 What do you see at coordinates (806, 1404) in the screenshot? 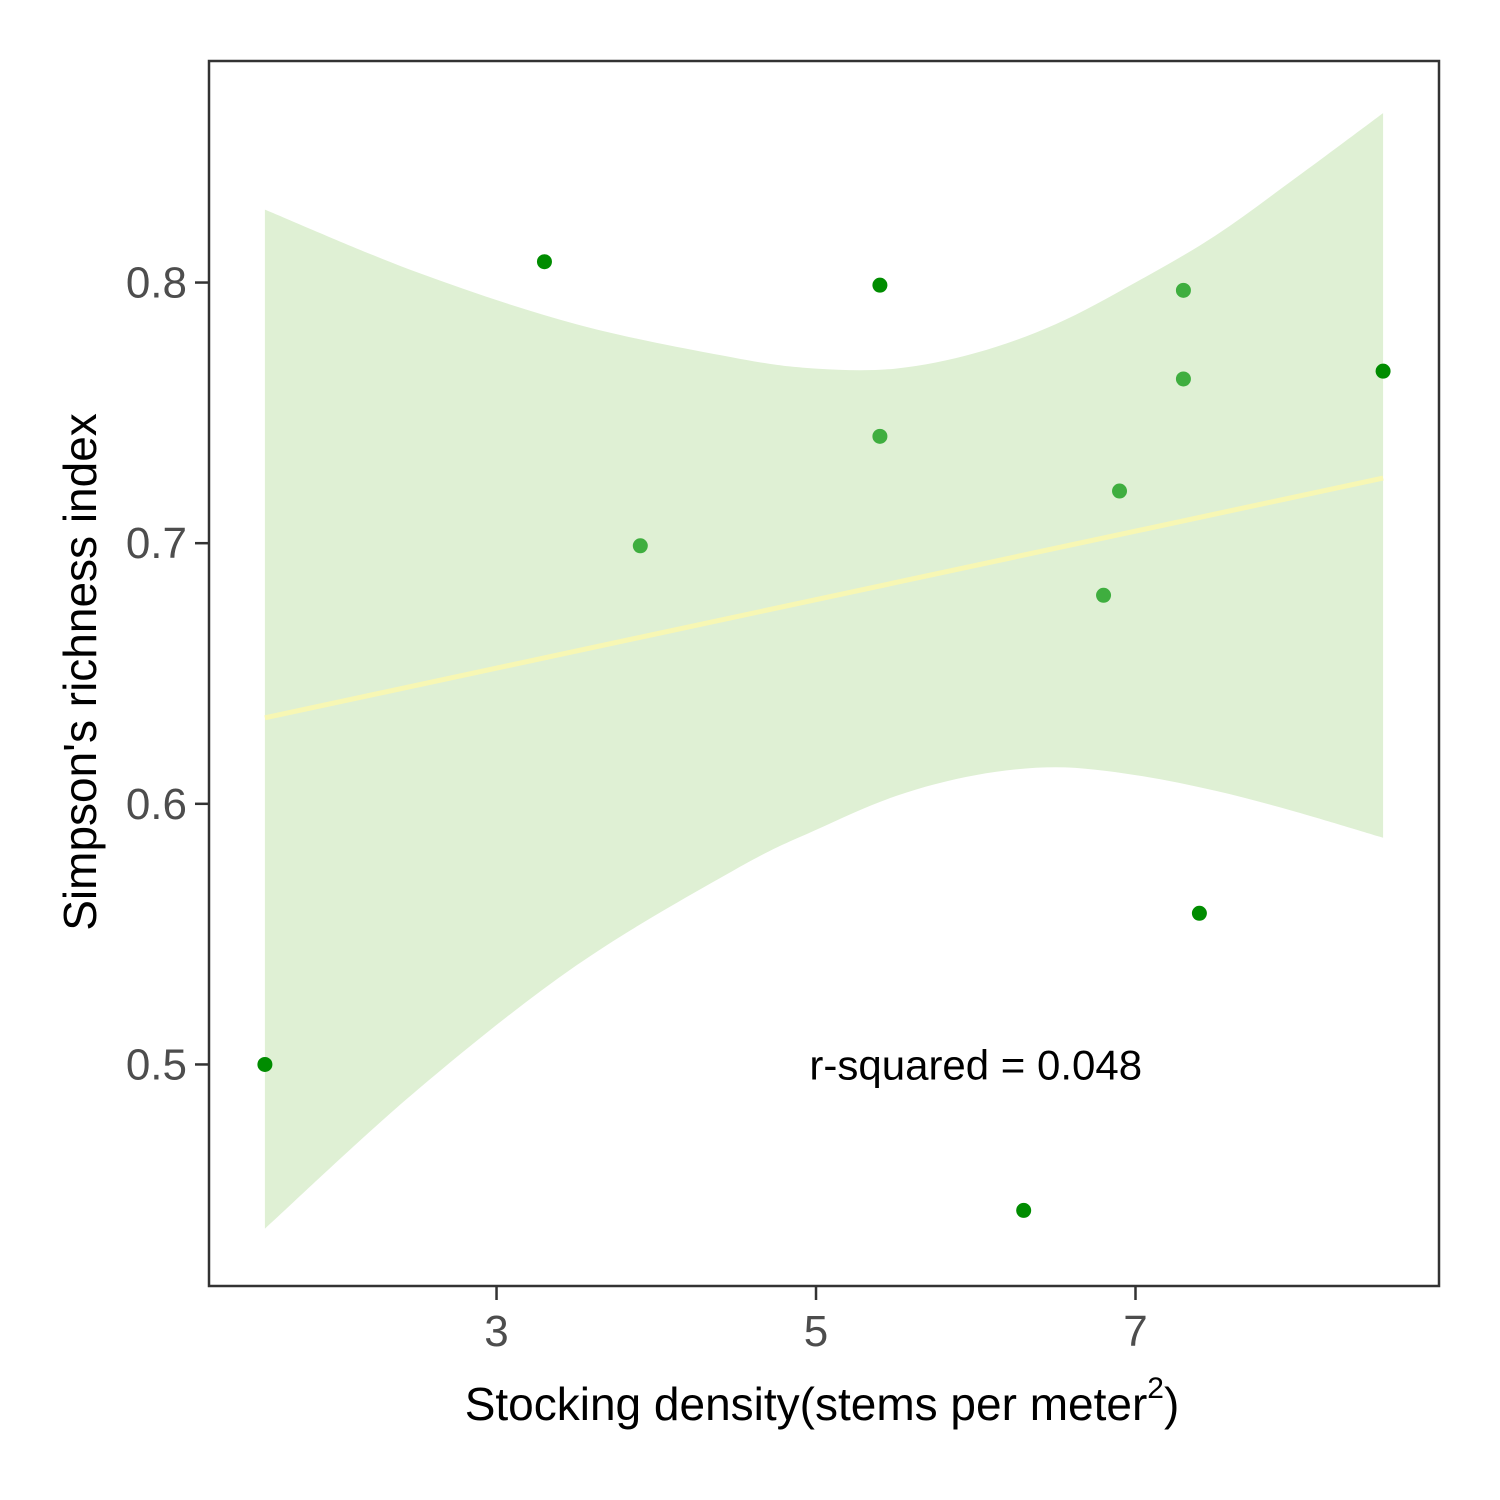
I see `x-axis-title-main: Stocking density(stems per meter` at bounding box center [806, 1404].